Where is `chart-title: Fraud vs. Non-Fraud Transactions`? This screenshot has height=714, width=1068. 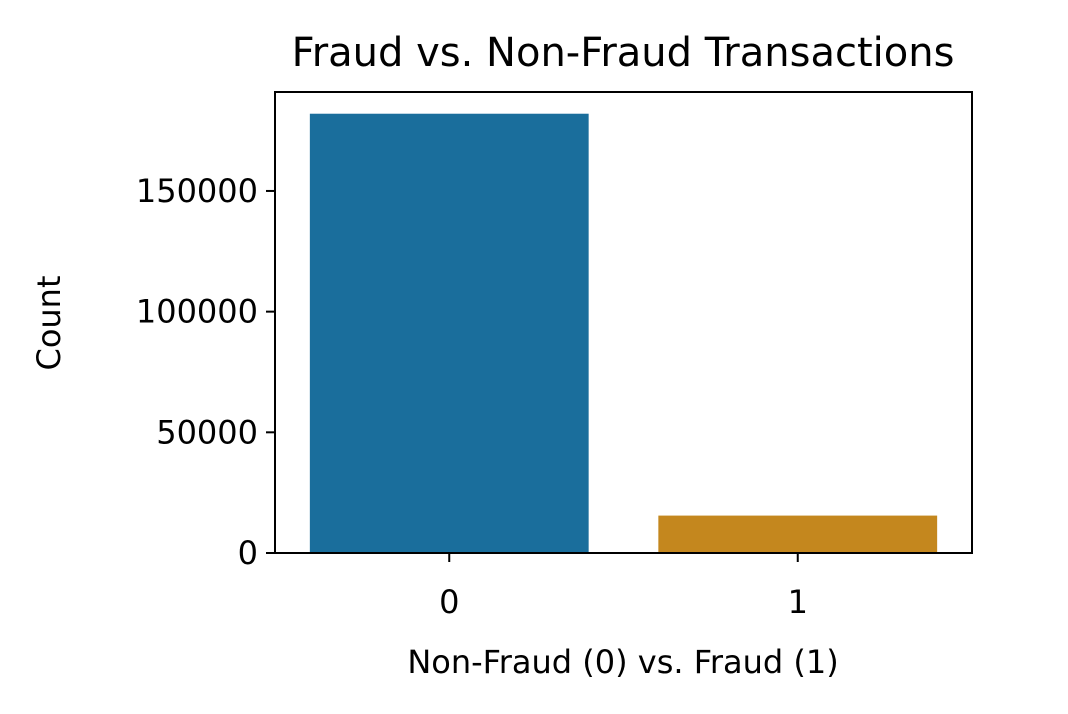
chart-title: Fraud vs. Non-Fraud Transactions is located at coordinates (623, 53).